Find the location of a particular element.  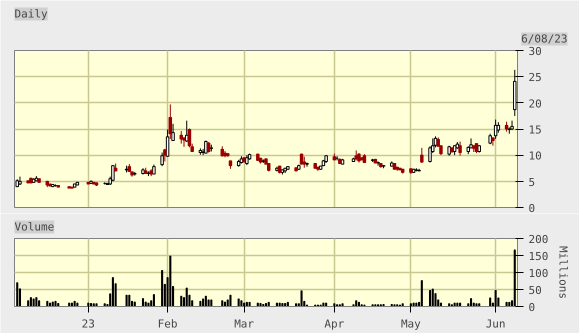

text: 6/08/23 is located at coordinates (544, 39).